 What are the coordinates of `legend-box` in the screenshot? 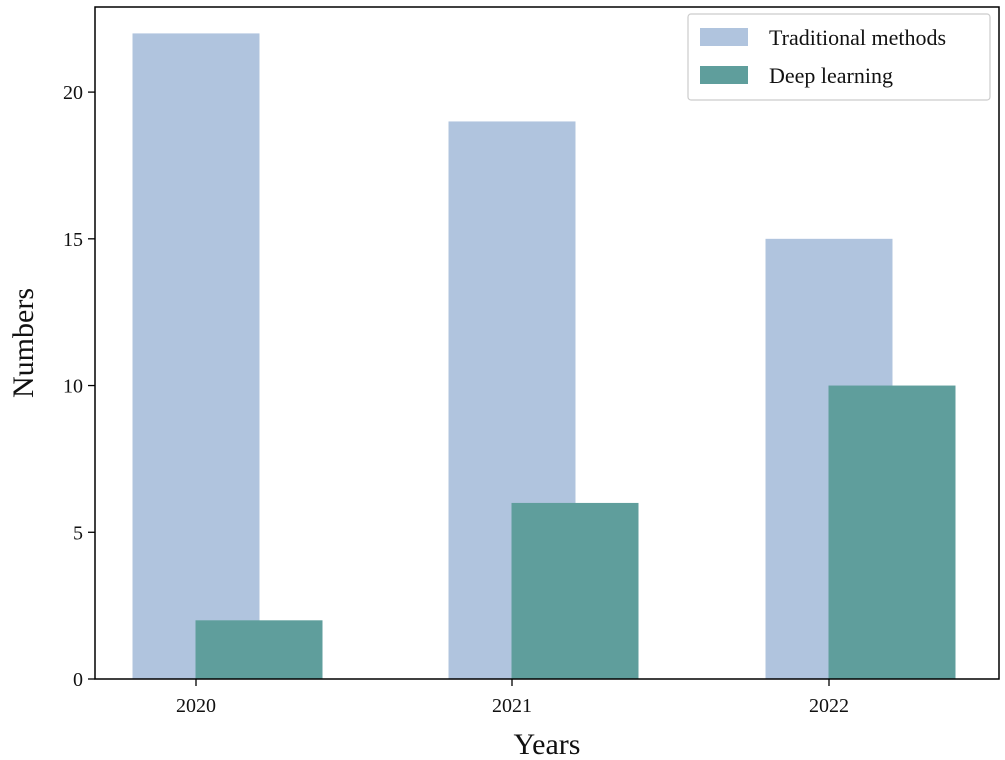 It's located at (839, 57).